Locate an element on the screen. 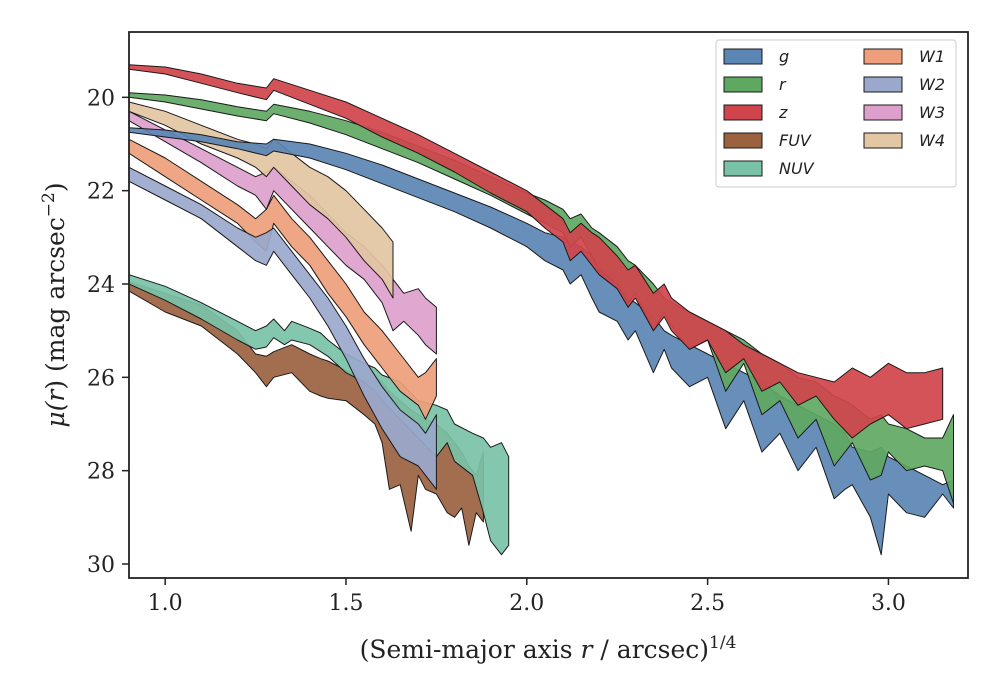 This screenshot has height=700, width=1000. y-axis: 20 22 24 26 28 30 is located at coordinates (108, 332).